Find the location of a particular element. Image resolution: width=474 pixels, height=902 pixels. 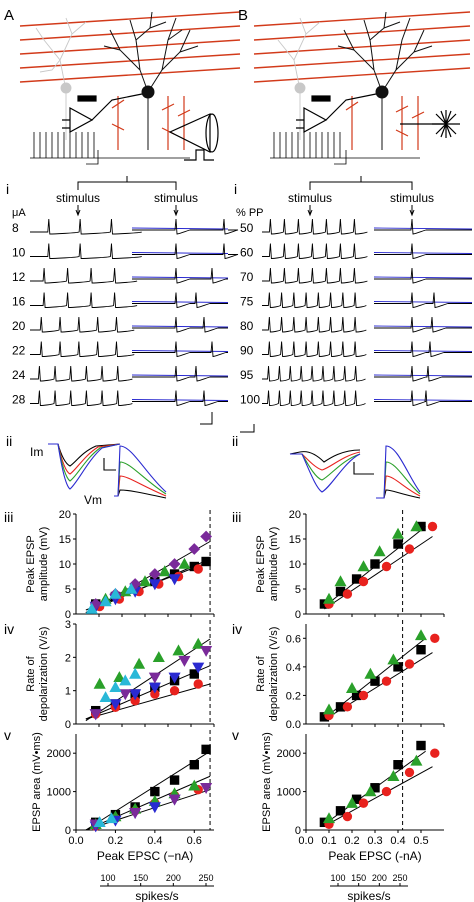

x-tick-label: 0.5 is located at coordinates (420, 841).